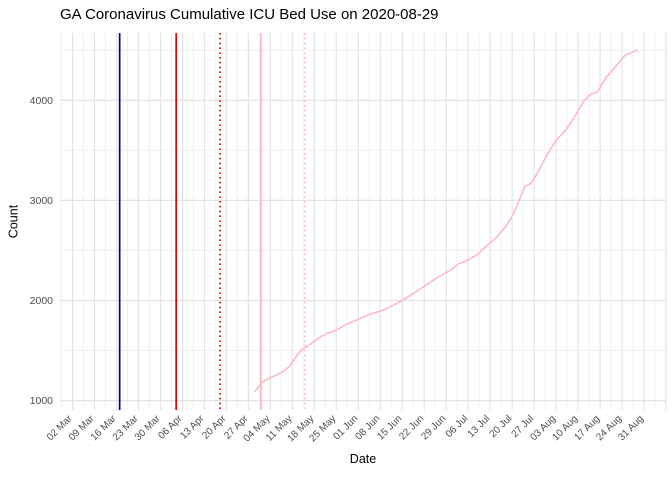  I want to click on y-tick-label: 3000, so click(42, 201).